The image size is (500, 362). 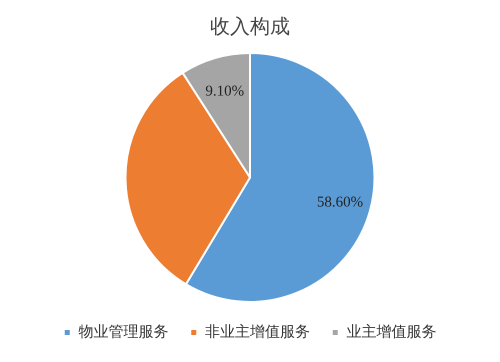 What do you see at coordinates (340, 202) in the screenshot?
I see `data-label: 58.60%` at bounding box center [340, 202].